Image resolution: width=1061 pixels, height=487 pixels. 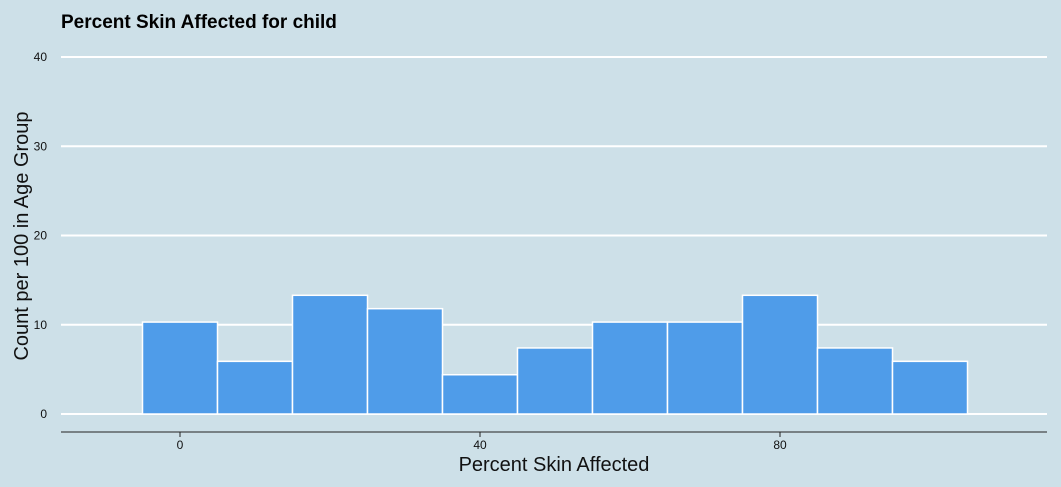 What do you see at coordinates (43, 414) in the screenshot?
I see `y-tick-label: 0` at bounding box center [43, 414].